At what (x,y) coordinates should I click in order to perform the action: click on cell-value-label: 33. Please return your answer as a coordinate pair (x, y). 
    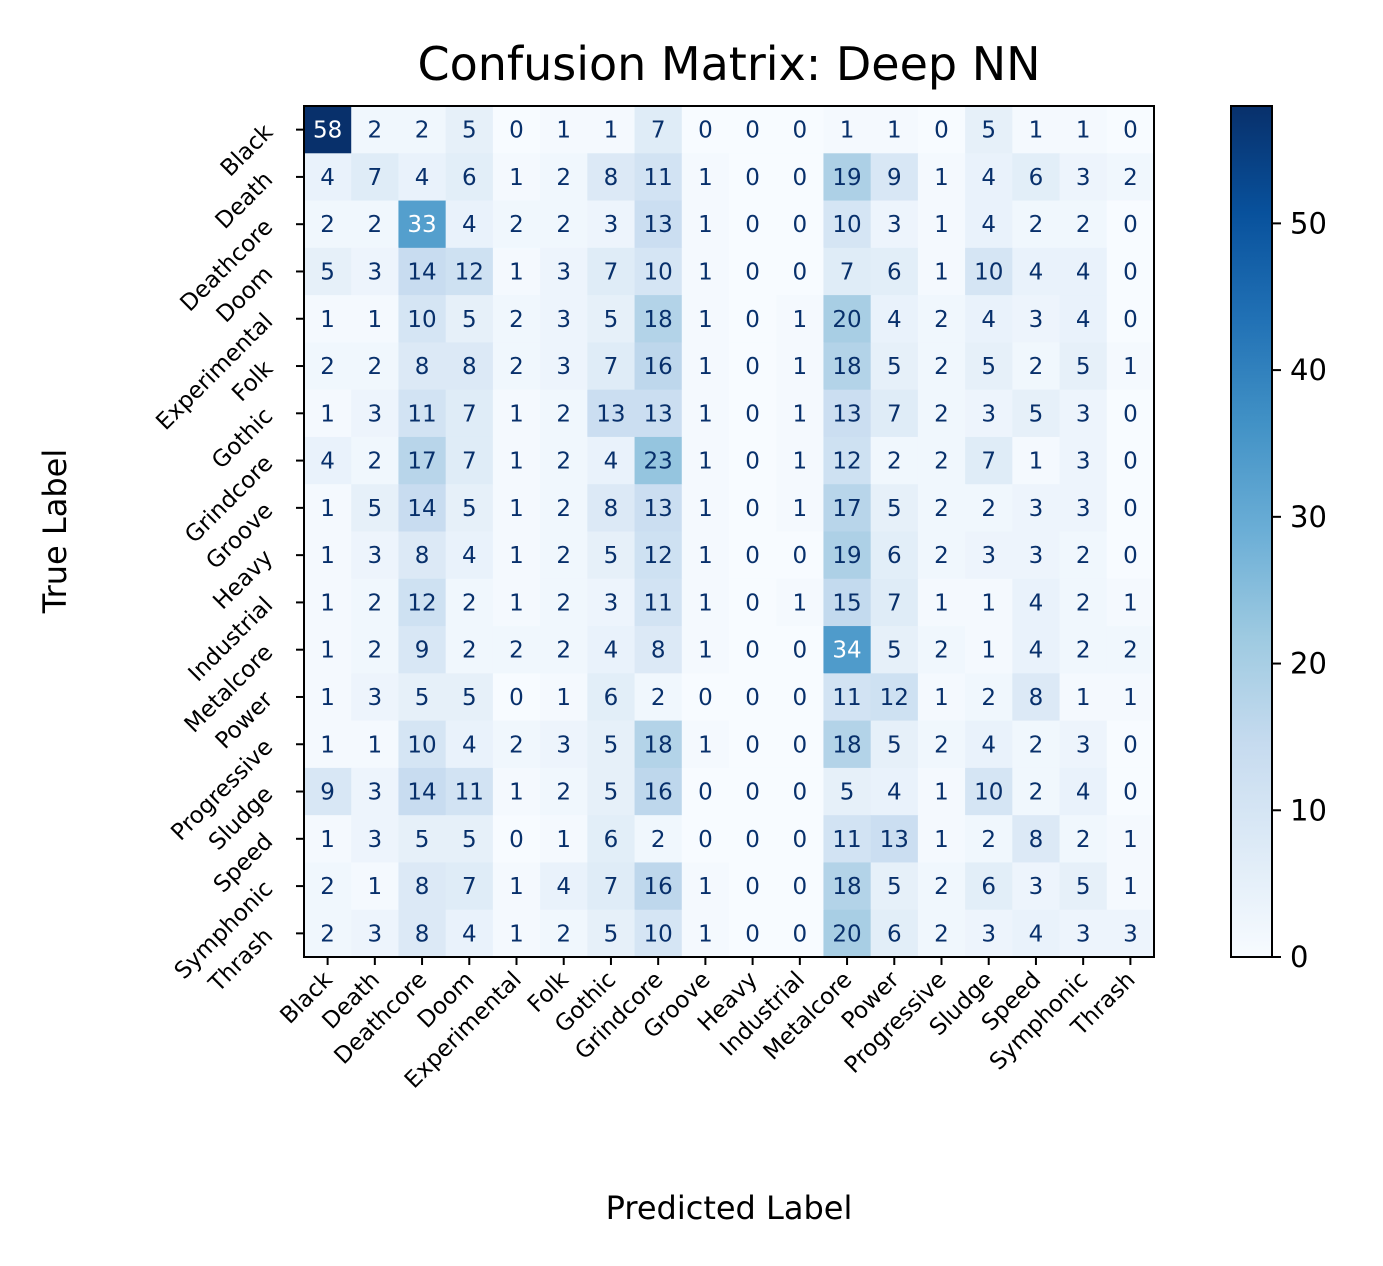
    Looking at the image, I should click on (421, 225).